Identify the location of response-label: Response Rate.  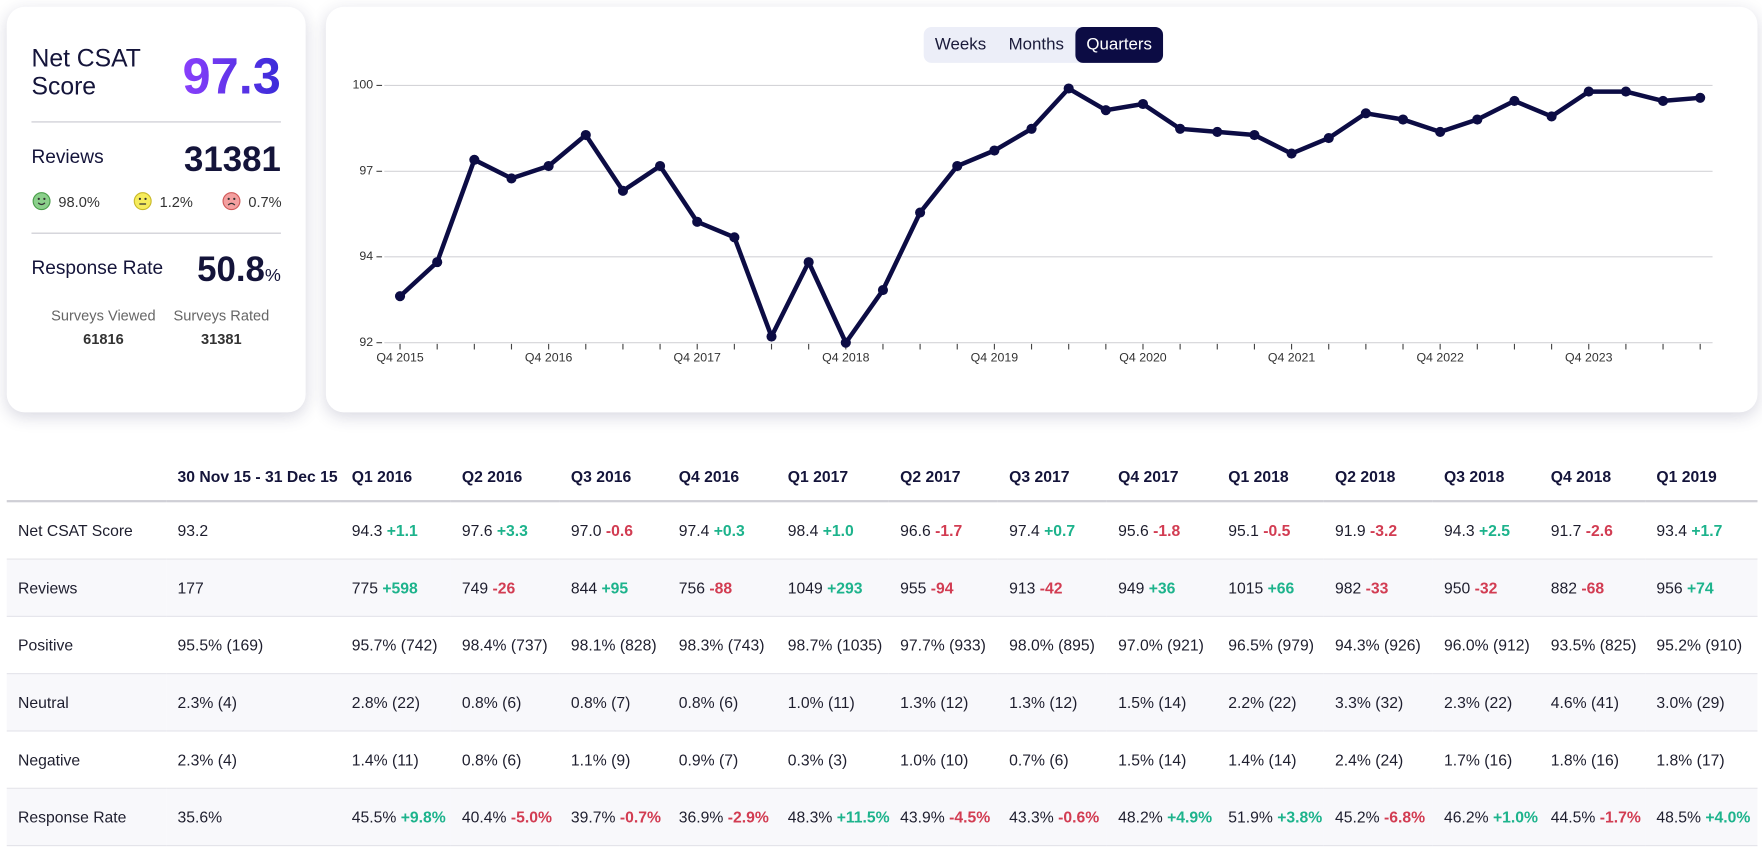
(97, 268).